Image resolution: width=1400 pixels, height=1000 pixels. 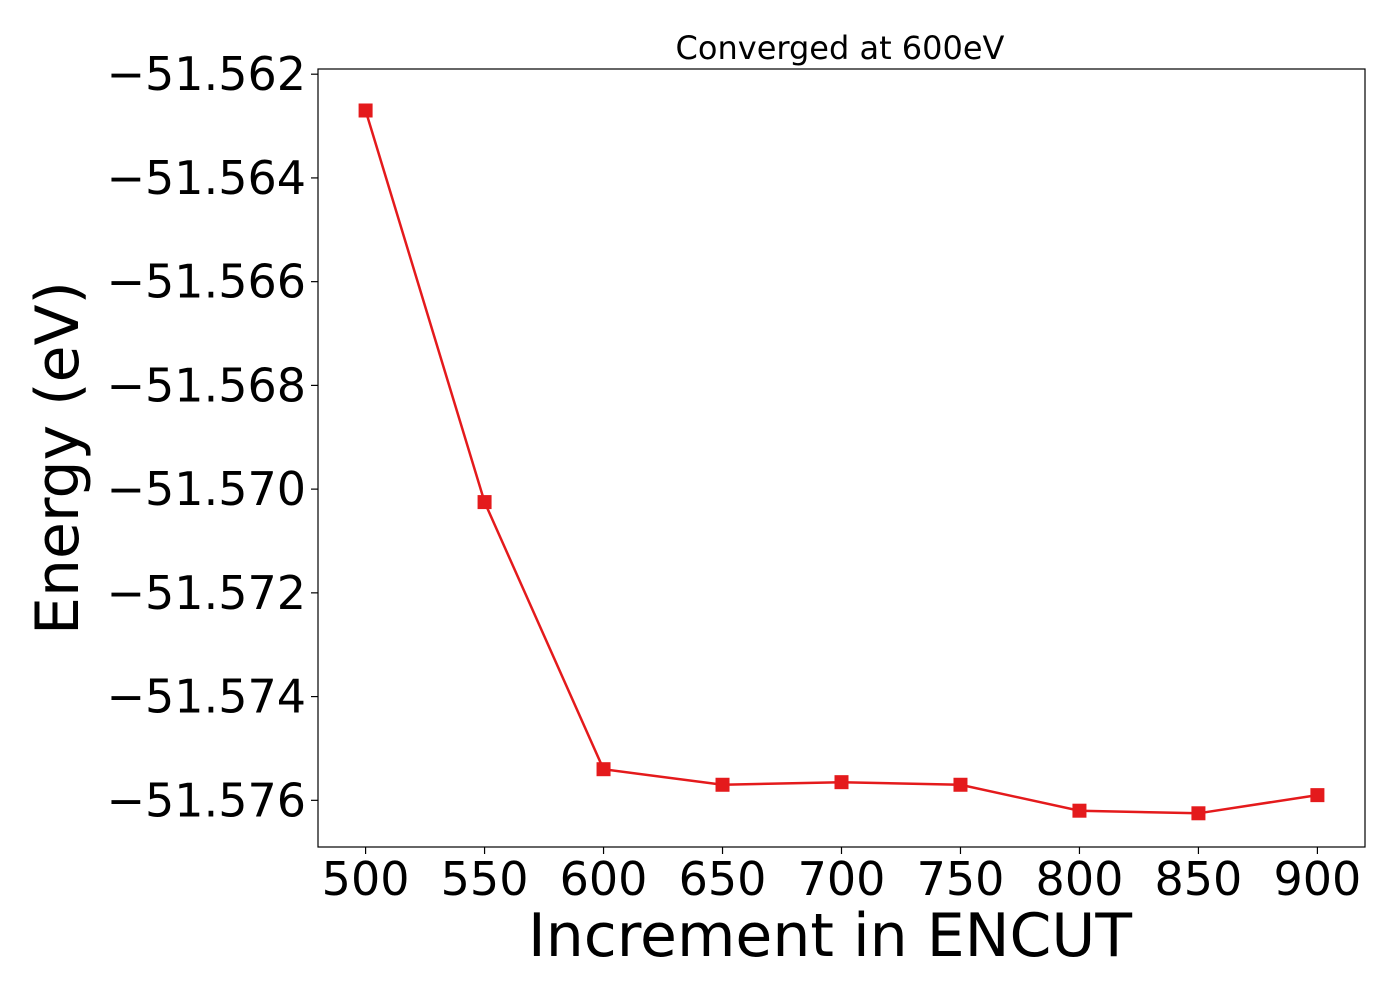 I want to click on x-tick-label: 800, so click(x=1080, y=879).